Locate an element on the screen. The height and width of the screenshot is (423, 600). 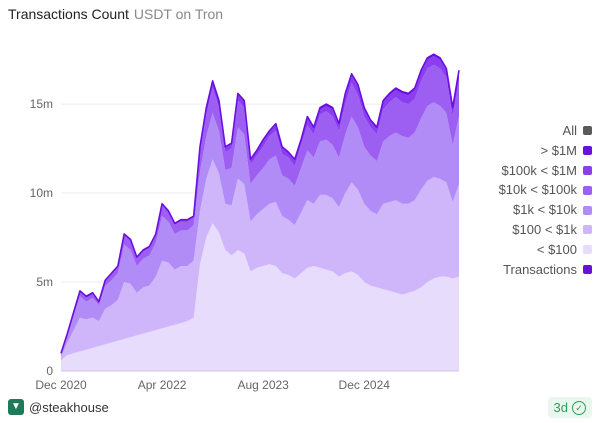
legend-label: < $100 is located at coordinates (556, 249).